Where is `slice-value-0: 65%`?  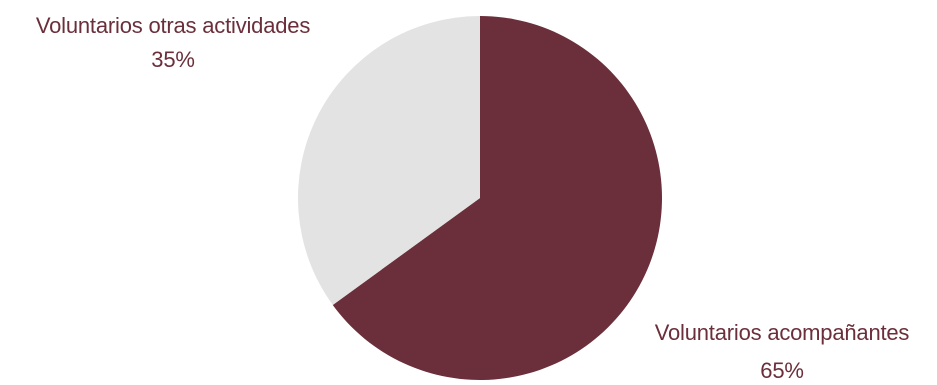
slice-value-0: 65% is located at coordinates (781, 369).